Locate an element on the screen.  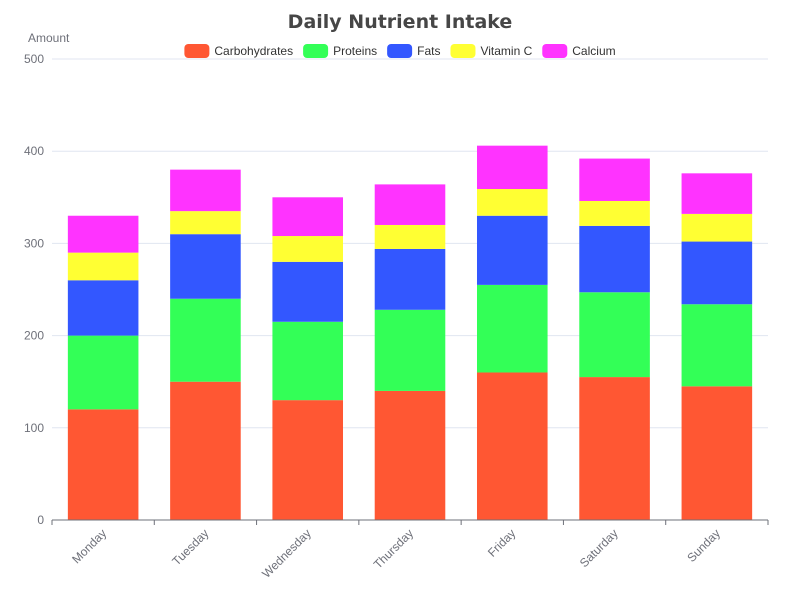
y-axis-label: Amount is located at coordinates (49, 38).